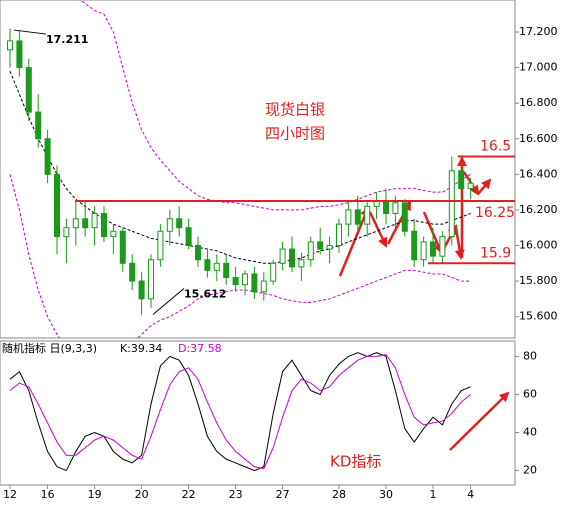 This screenshot has height=506, width=564. What do you see at coordinates (10, 494) in the screenshot?
I see `x-tick-label: 12` at bounding box center [10, 494].